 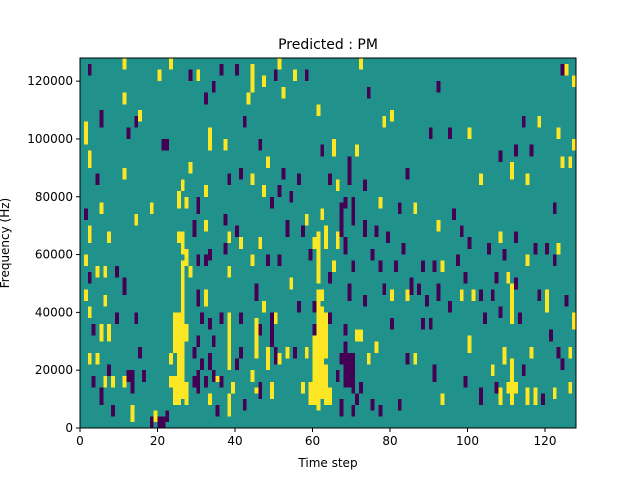 What do you see at coordinates (389, 441) in the screenshot?
I see `x-tick-label: 80` at bounding box center [389, 441].